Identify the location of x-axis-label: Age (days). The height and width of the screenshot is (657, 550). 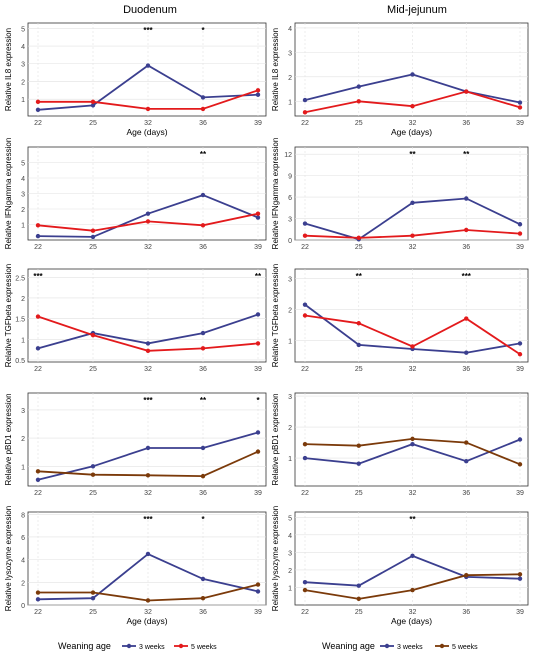
(411, 132).